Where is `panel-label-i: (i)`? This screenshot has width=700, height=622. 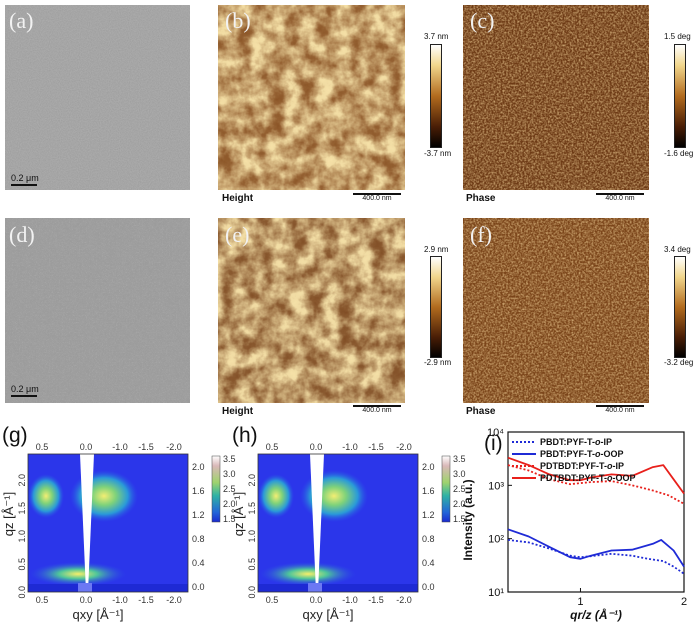
panel-label-i: (i) is located at coordinates (493, 443).